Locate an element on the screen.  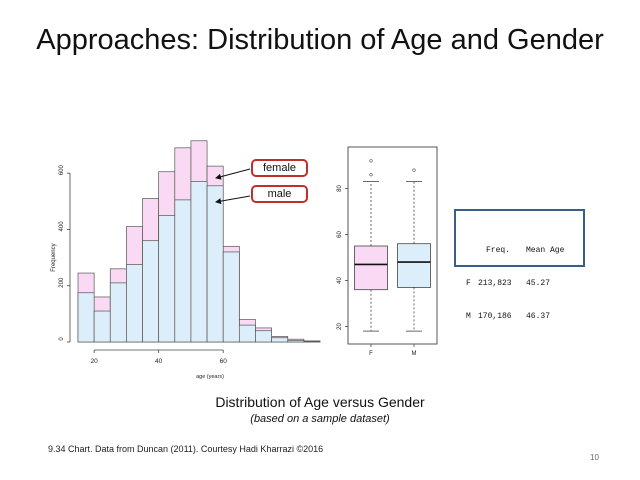
y-tick-label: 60 is located at coordinates (340, 234).